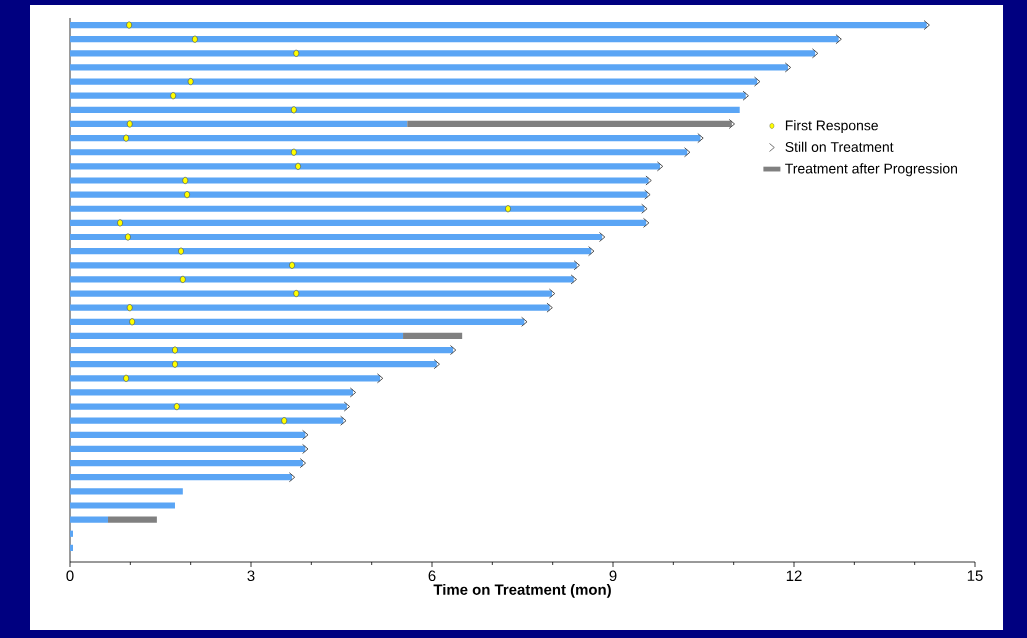  I want to click on legend-label: First Response, so click(831, 127).